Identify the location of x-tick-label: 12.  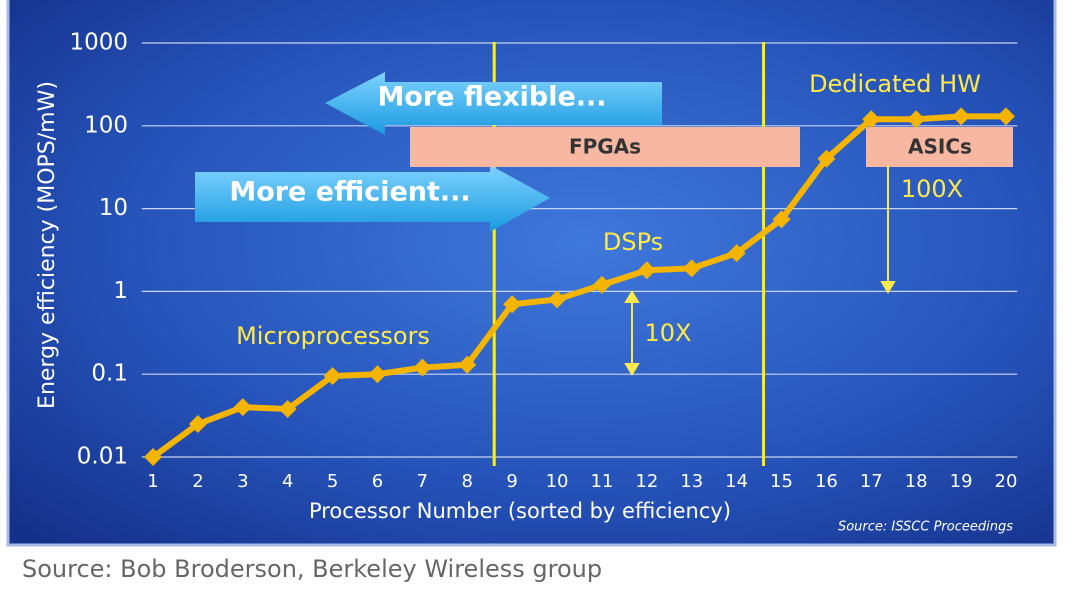
(646, 481).